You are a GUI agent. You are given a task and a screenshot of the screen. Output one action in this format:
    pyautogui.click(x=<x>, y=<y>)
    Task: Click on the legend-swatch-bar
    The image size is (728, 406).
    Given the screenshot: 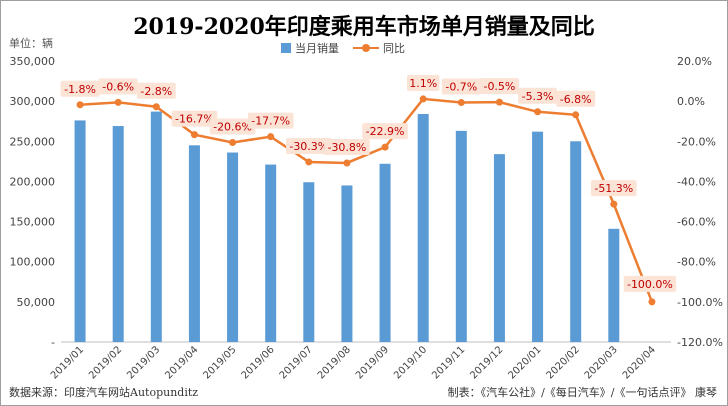 What is the action you would take?
    pyautogui.click(x=286, y=48)
    